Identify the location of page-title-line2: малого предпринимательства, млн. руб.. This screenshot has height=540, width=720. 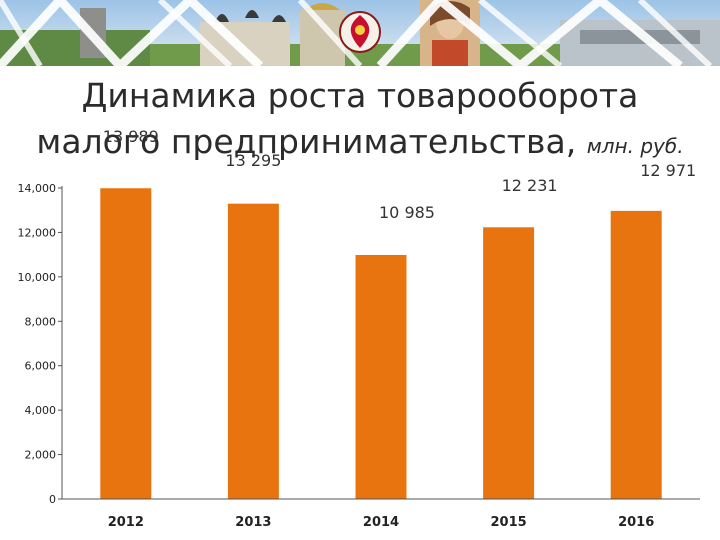
(360, 141).